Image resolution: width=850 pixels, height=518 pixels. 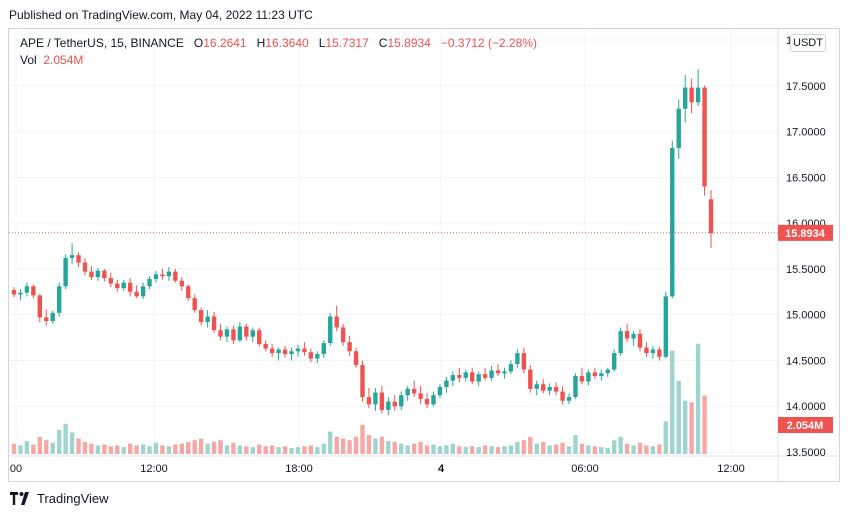 What do you see at coordinates (261, 43) in the screenshot?
I see `high-label: H` at bounding box center [261, 43].